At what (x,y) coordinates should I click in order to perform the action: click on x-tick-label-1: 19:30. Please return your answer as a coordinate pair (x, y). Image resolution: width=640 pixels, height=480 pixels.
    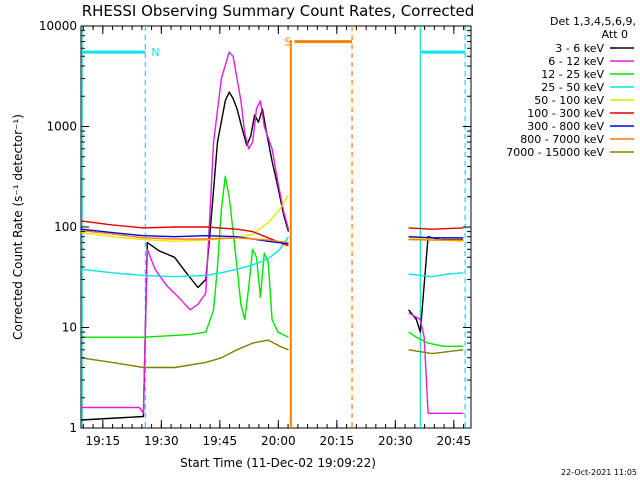
    Looking at the image, I should click on (161, 441).